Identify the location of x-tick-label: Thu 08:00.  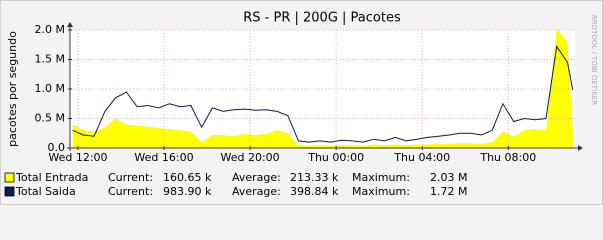
(507, 157).